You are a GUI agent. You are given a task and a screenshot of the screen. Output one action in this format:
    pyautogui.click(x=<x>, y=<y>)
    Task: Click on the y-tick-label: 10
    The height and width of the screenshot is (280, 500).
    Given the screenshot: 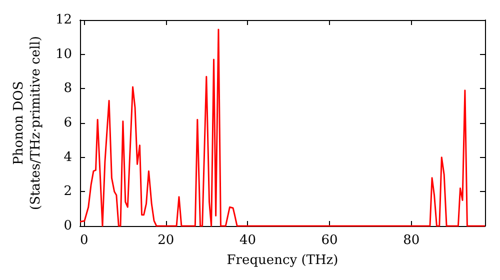 What is the action you would take?
    pyautogui.click(x=63, y=54)
    